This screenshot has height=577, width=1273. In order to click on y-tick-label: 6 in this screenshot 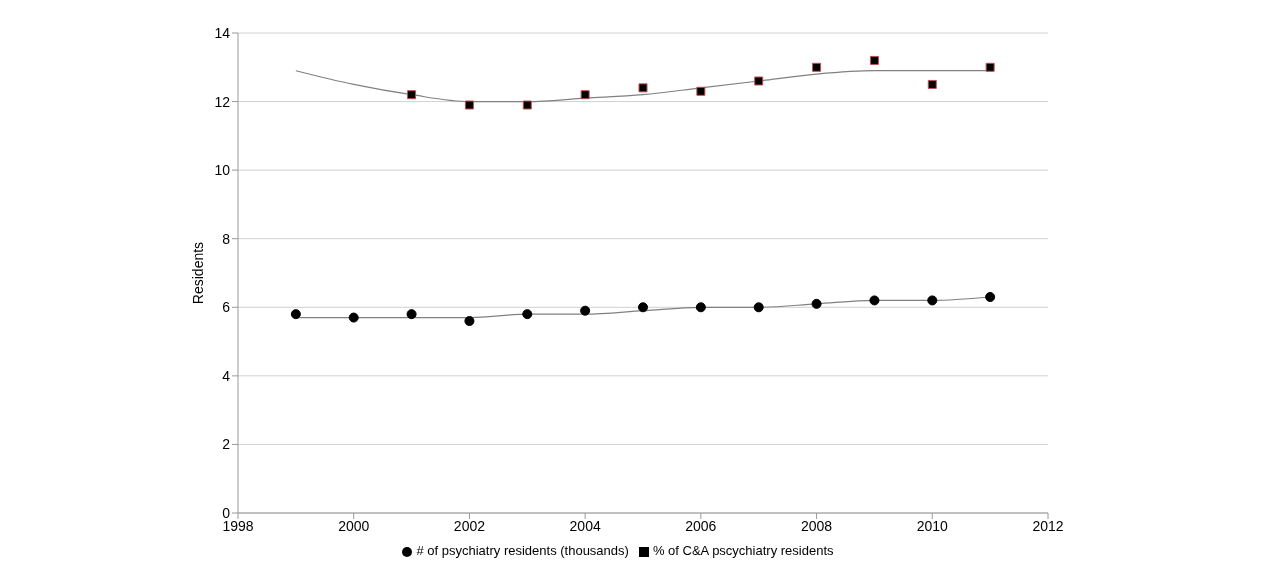, I will do `click(226, 307)`.